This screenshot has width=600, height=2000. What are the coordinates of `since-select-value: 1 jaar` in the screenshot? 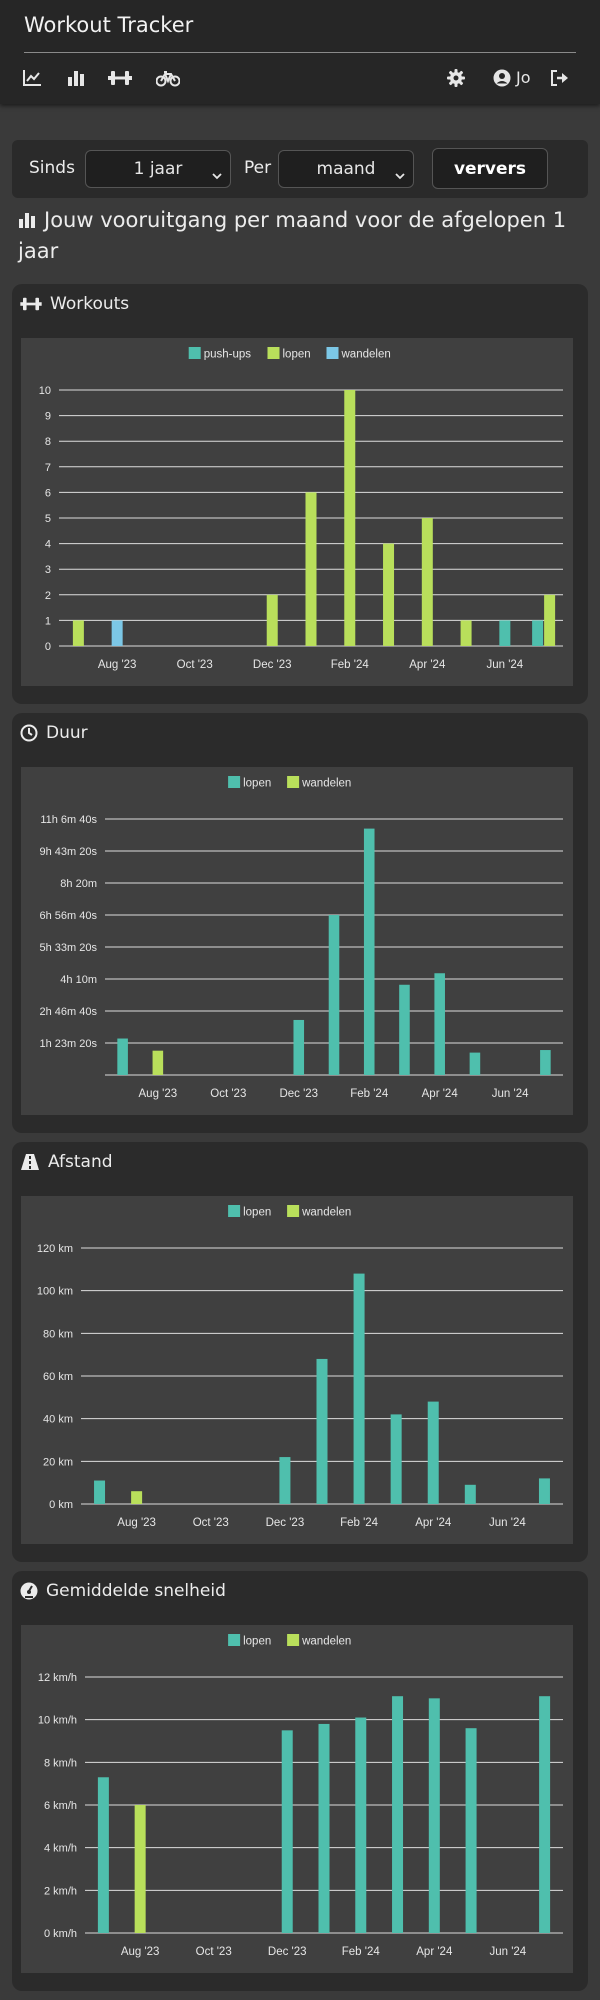 It's located at (158, 169).